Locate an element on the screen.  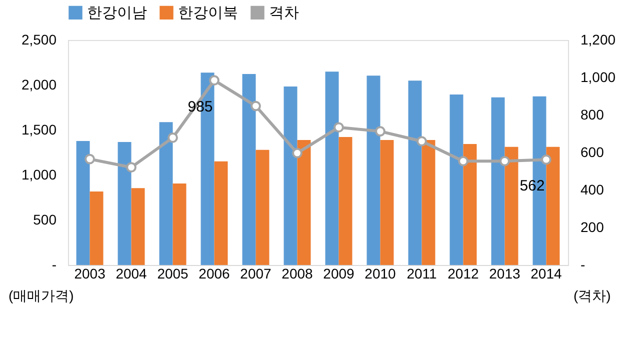
y2-tick-label: 200 is located at coordinates (592, 227).